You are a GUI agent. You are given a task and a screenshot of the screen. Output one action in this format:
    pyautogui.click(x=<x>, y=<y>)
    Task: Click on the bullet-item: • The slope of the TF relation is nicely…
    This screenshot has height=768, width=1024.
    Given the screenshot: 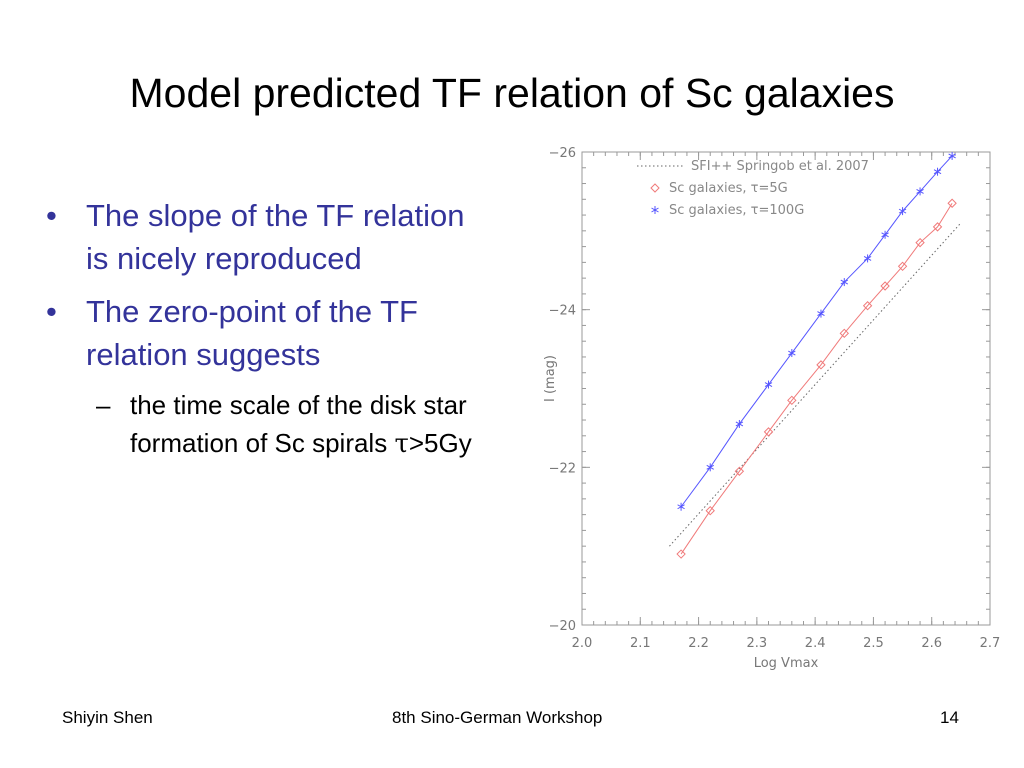 What is the action you would take?
    pyautogui.click(x=261, y=237)
    